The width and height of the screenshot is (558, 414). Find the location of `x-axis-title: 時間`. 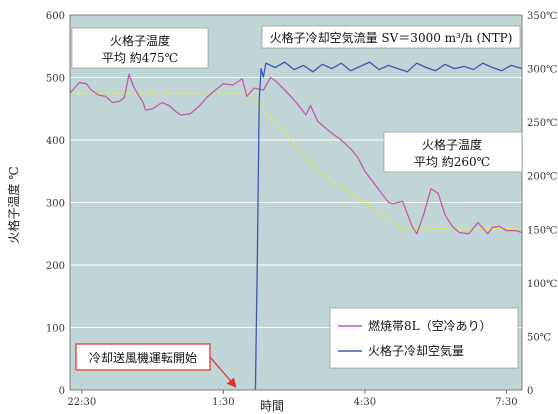

x-axis-title: 時間 is located at coordinates (272, 406).